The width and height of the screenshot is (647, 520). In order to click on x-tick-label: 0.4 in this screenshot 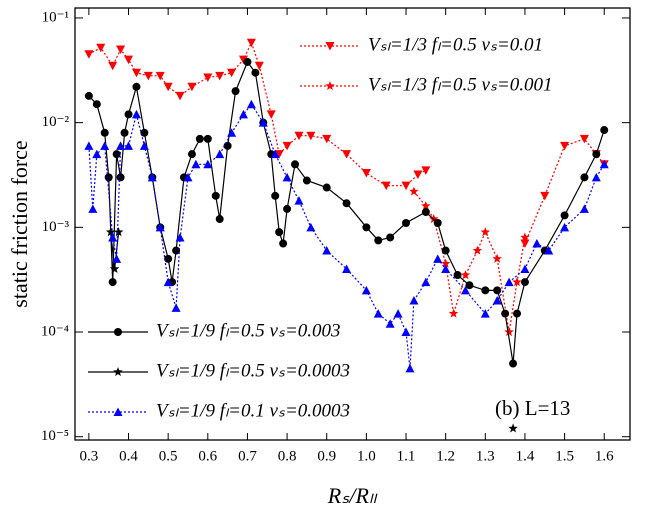, I will do `click(128, 456)`.